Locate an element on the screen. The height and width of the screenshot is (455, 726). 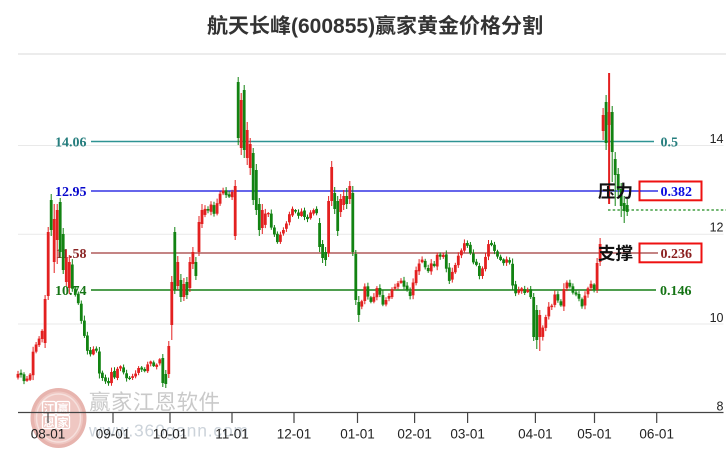
svg-text: 12-01 is located at coordinates (294, 434).